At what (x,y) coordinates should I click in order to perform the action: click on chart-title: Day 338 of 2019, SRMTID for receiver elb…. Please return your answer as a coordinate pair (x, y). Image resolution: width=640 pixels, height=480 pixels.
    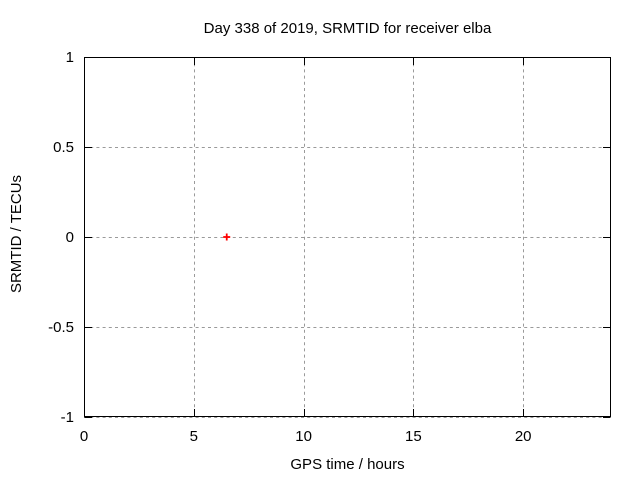
    Looking at the image, I should click on (347, 28).